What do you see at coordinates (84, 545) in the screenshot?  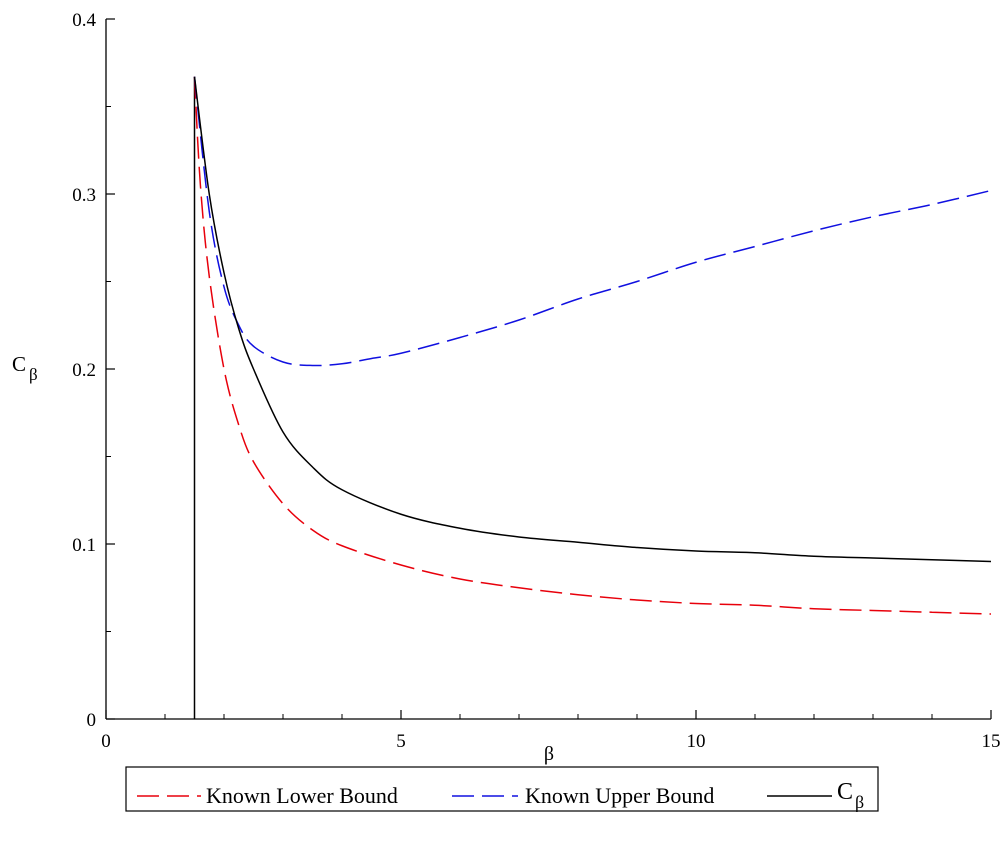 I see `y-tick-label: 0.1` at bounding box center [84, 545].